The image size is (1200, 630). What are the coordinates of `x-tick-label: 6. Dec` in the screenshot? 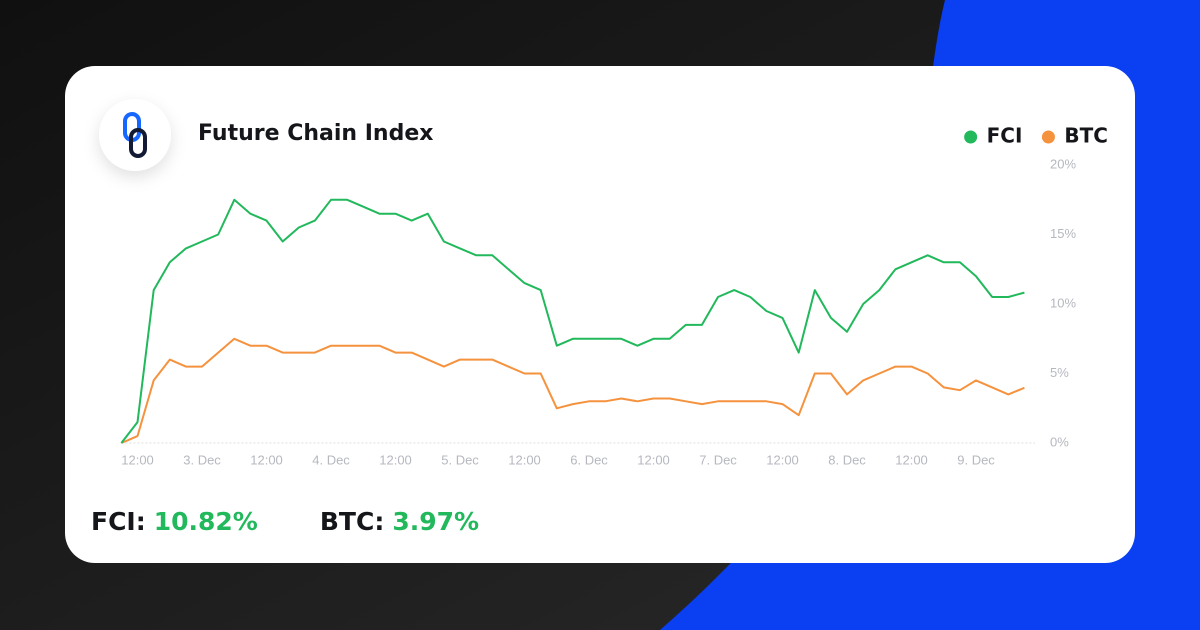 It's located at (589, 459).